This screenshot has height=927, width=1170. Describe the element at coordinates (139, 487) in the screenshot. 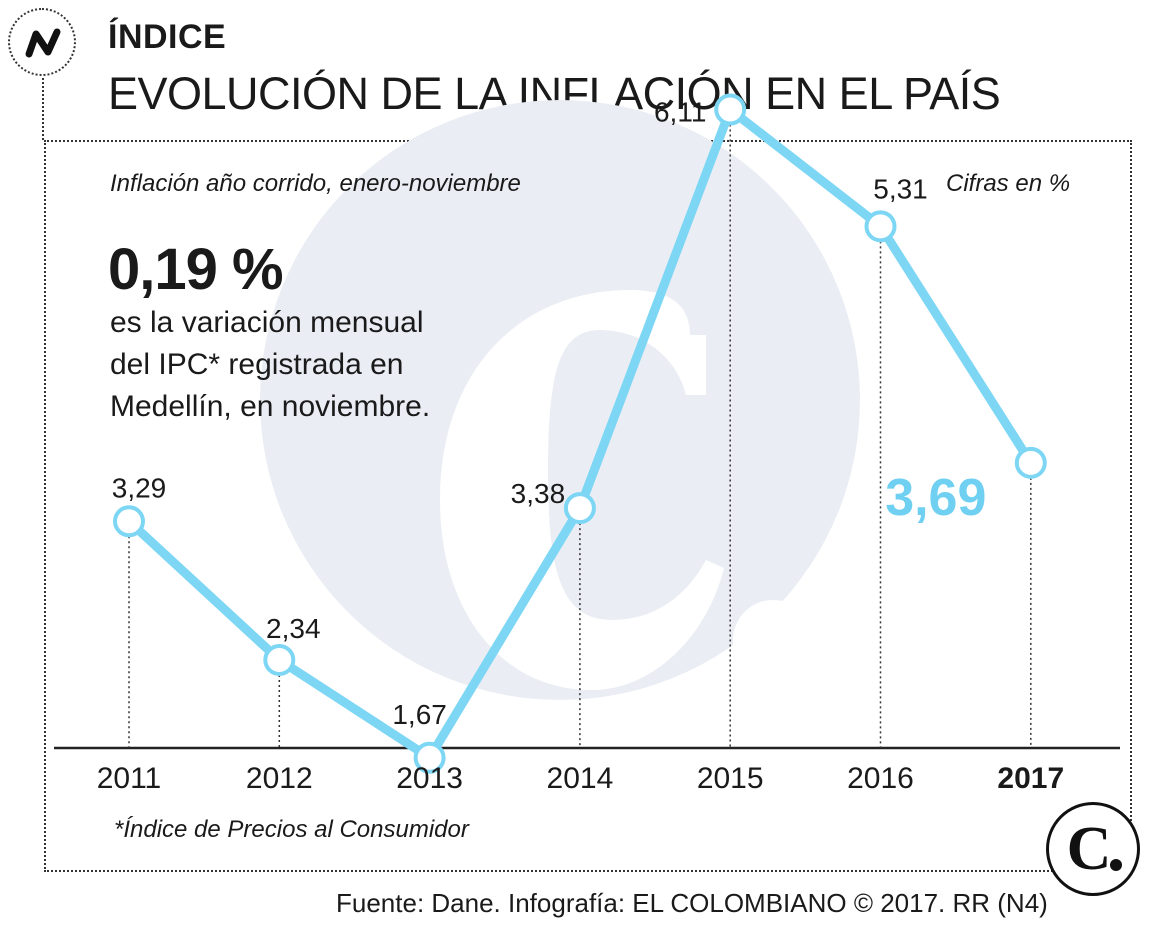

I see `data-label: 3,29` at that location.